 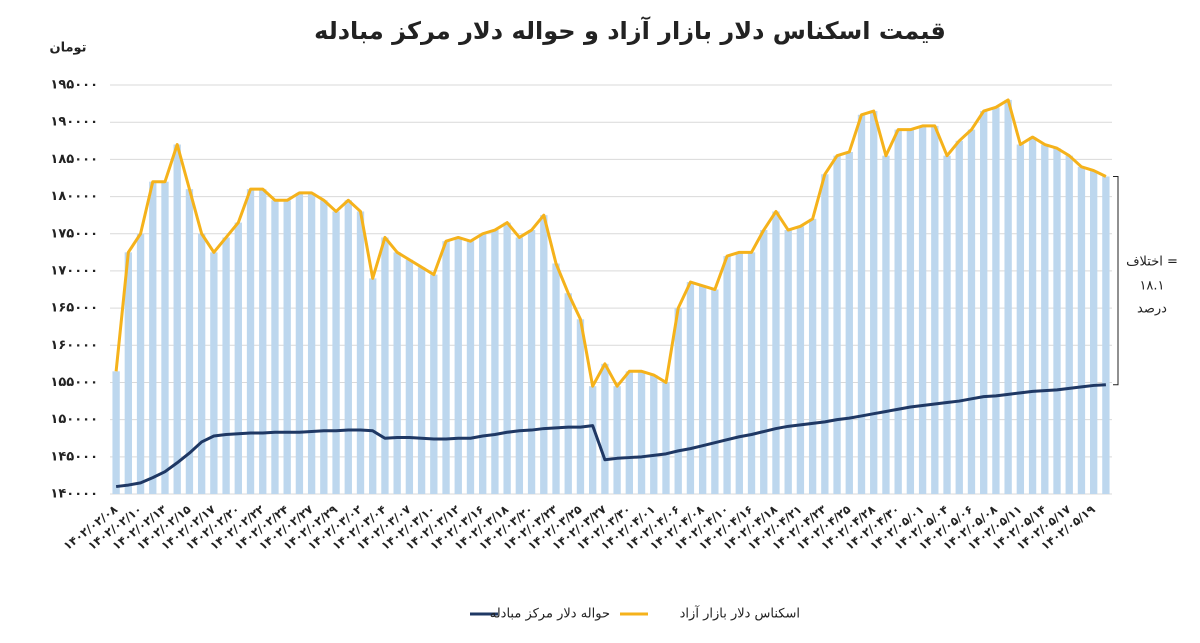 What do you see at coordinates (74, 308) in the screenshot?
I see `y-tick-label: ۱۶۵۰۰۰` at bounding box center [74, 308].